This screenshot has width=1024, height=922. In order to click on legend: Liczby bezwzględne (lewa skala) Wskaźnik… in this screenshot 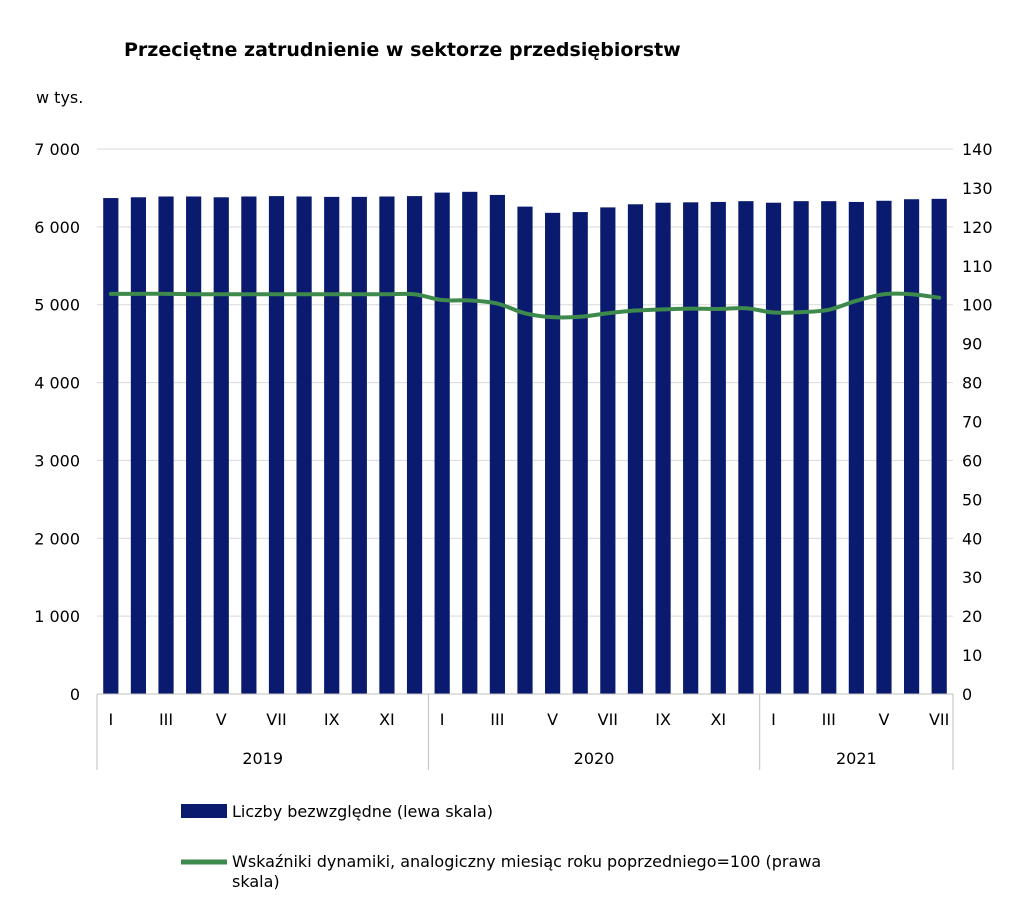, I will do `click(503, 846)`.